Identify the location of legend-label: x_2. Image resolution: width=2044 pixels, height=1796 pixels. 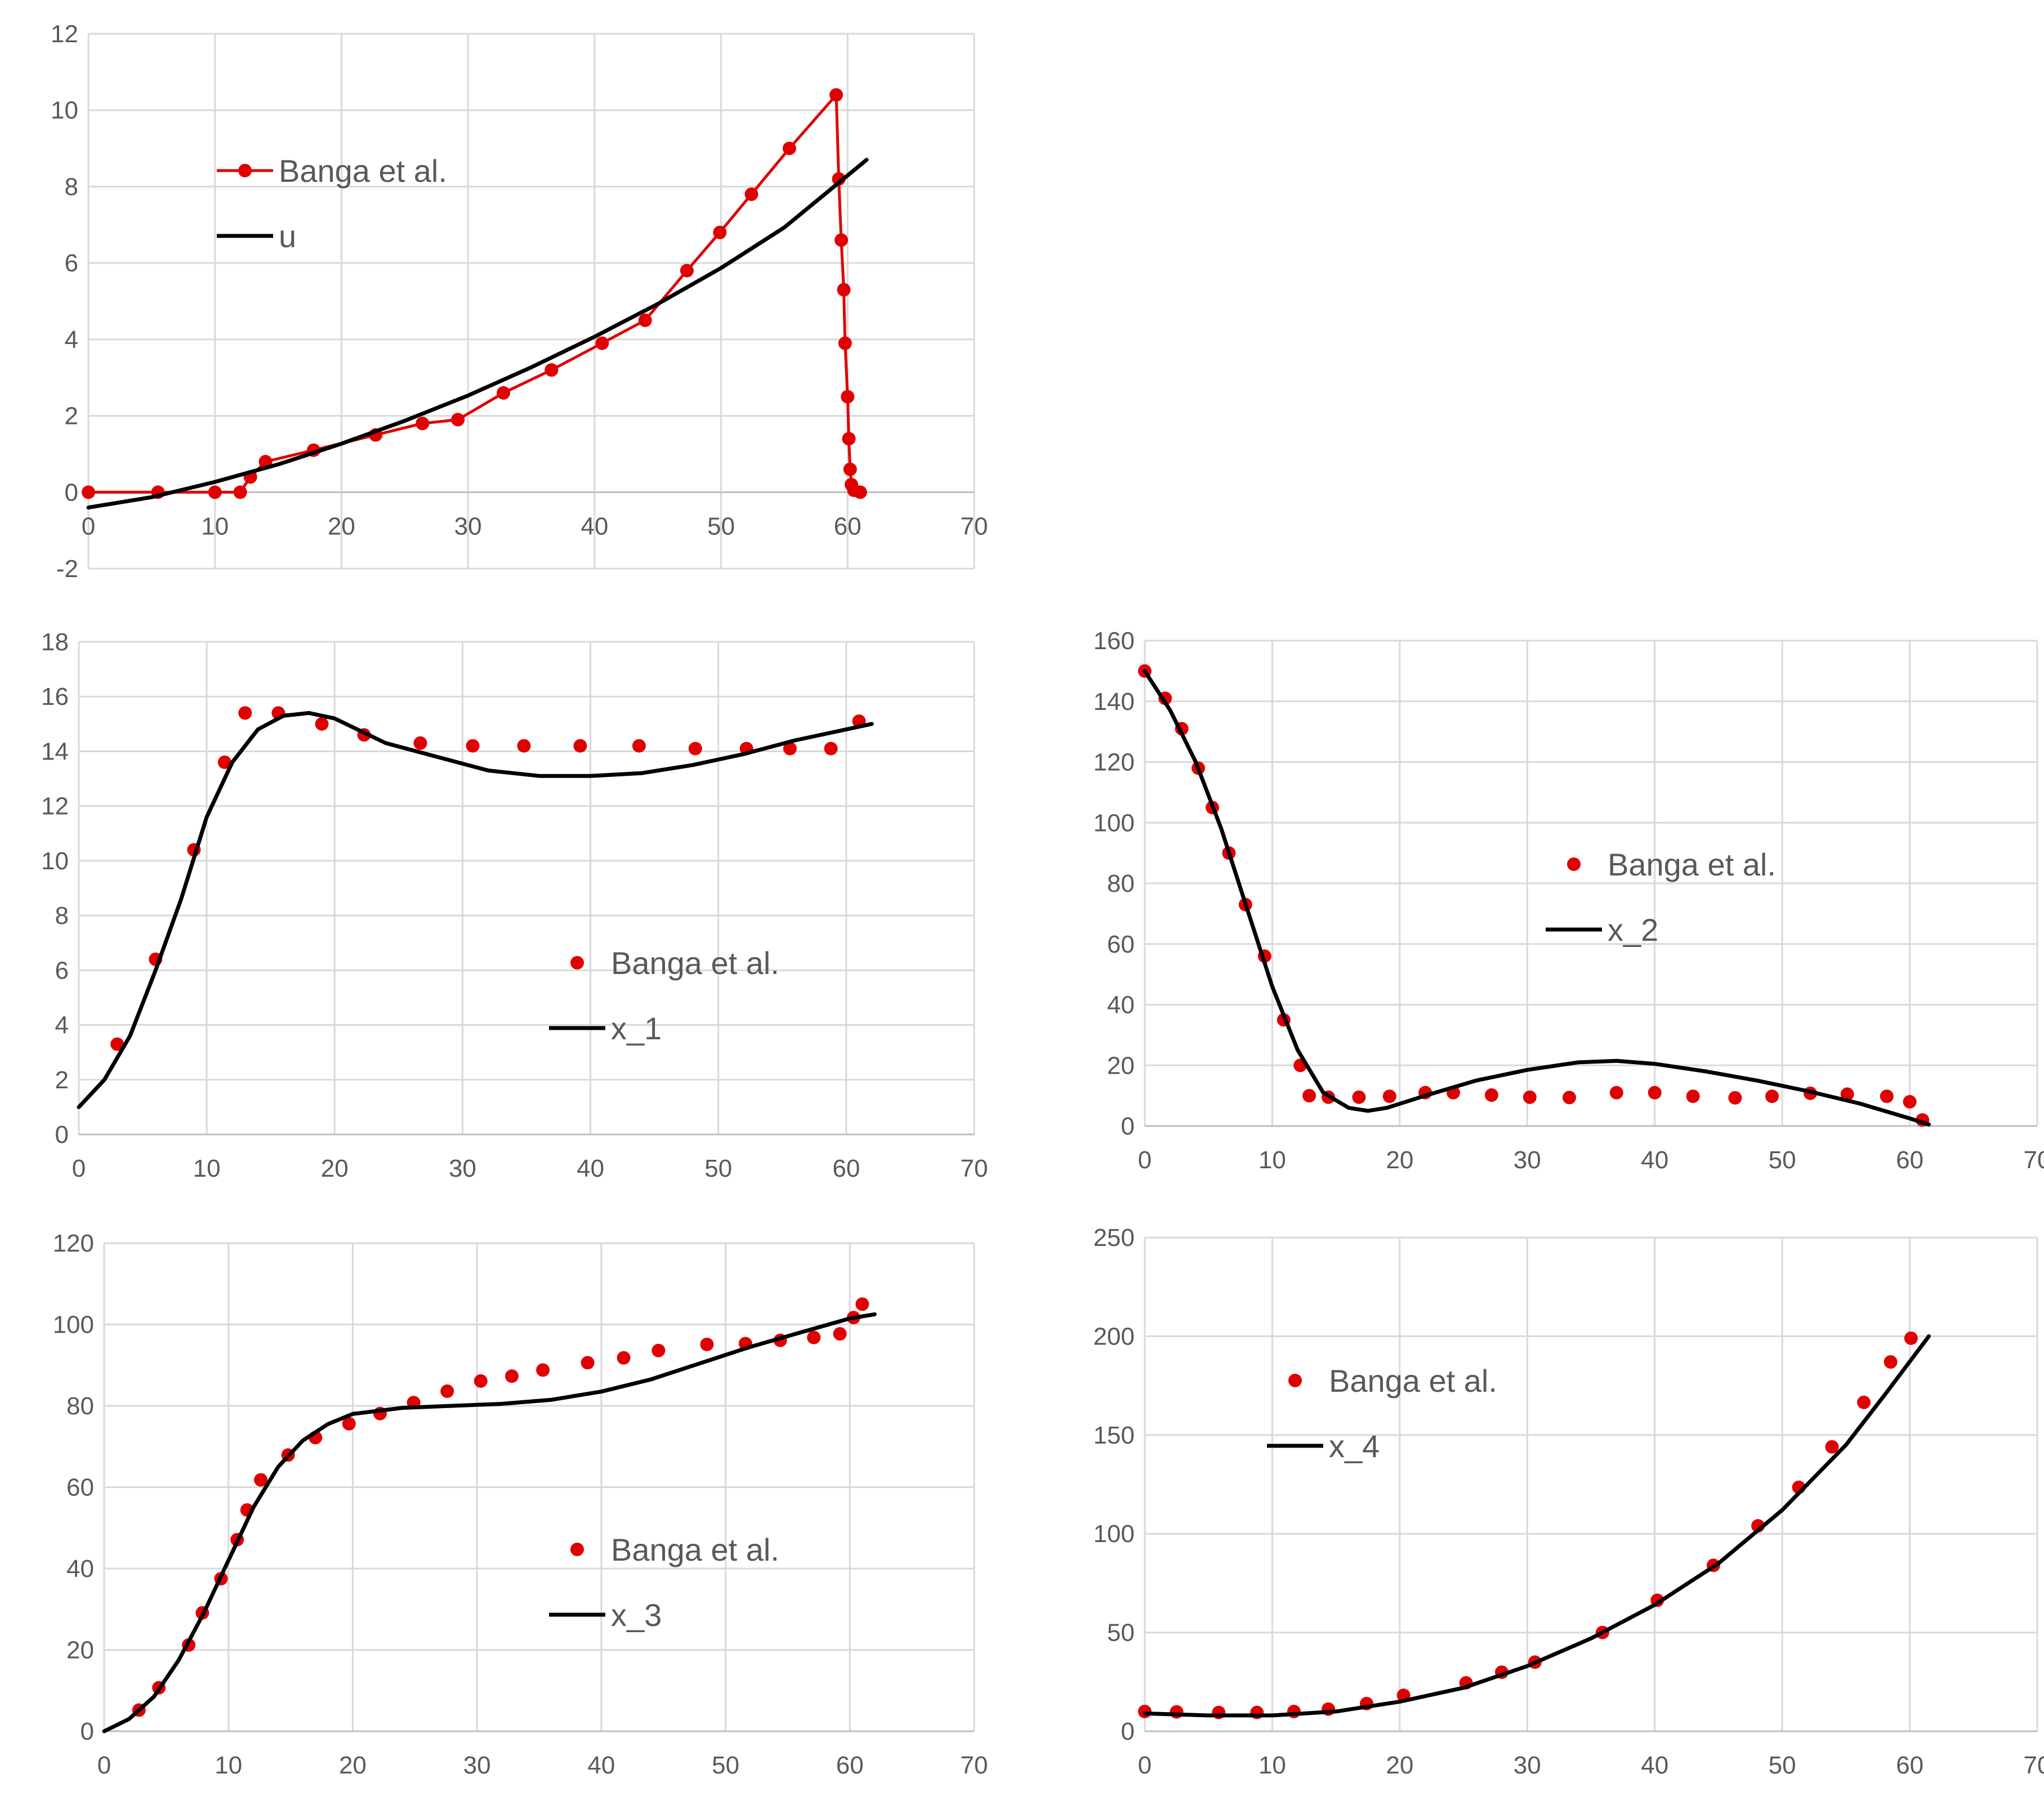
(1633, 930).